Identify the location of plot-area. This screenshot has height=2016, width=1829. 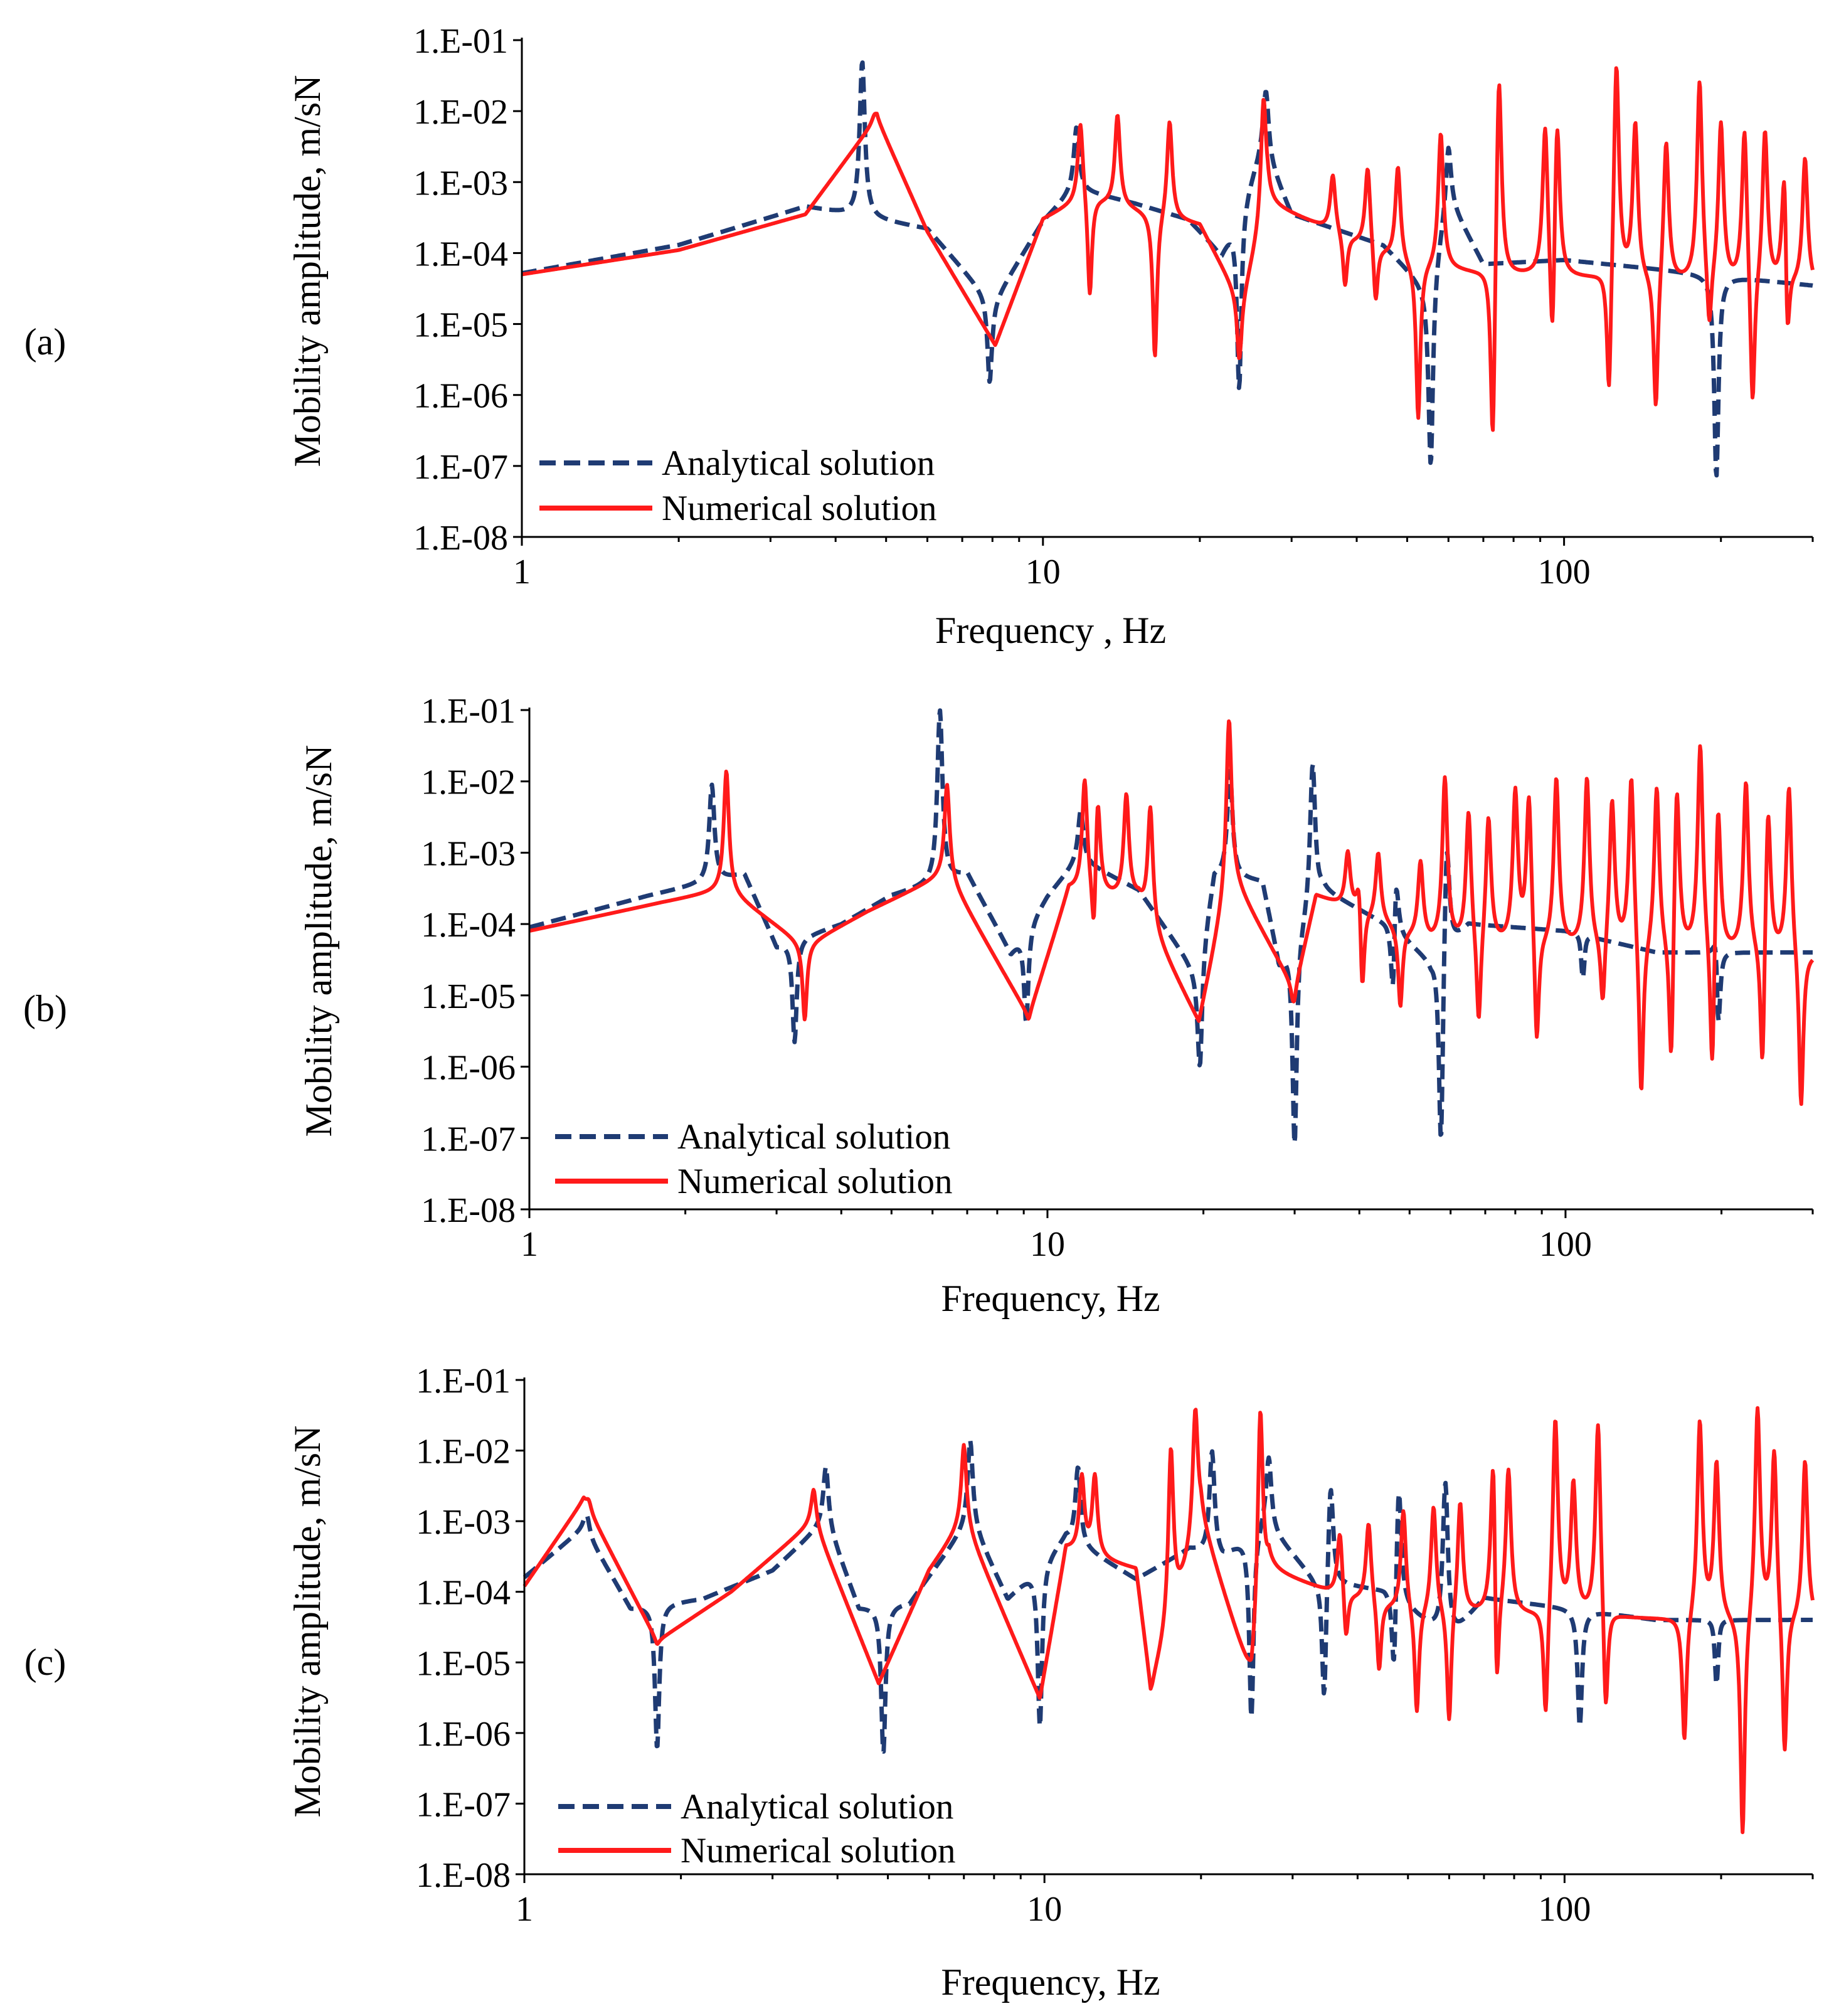
(1167, 269).